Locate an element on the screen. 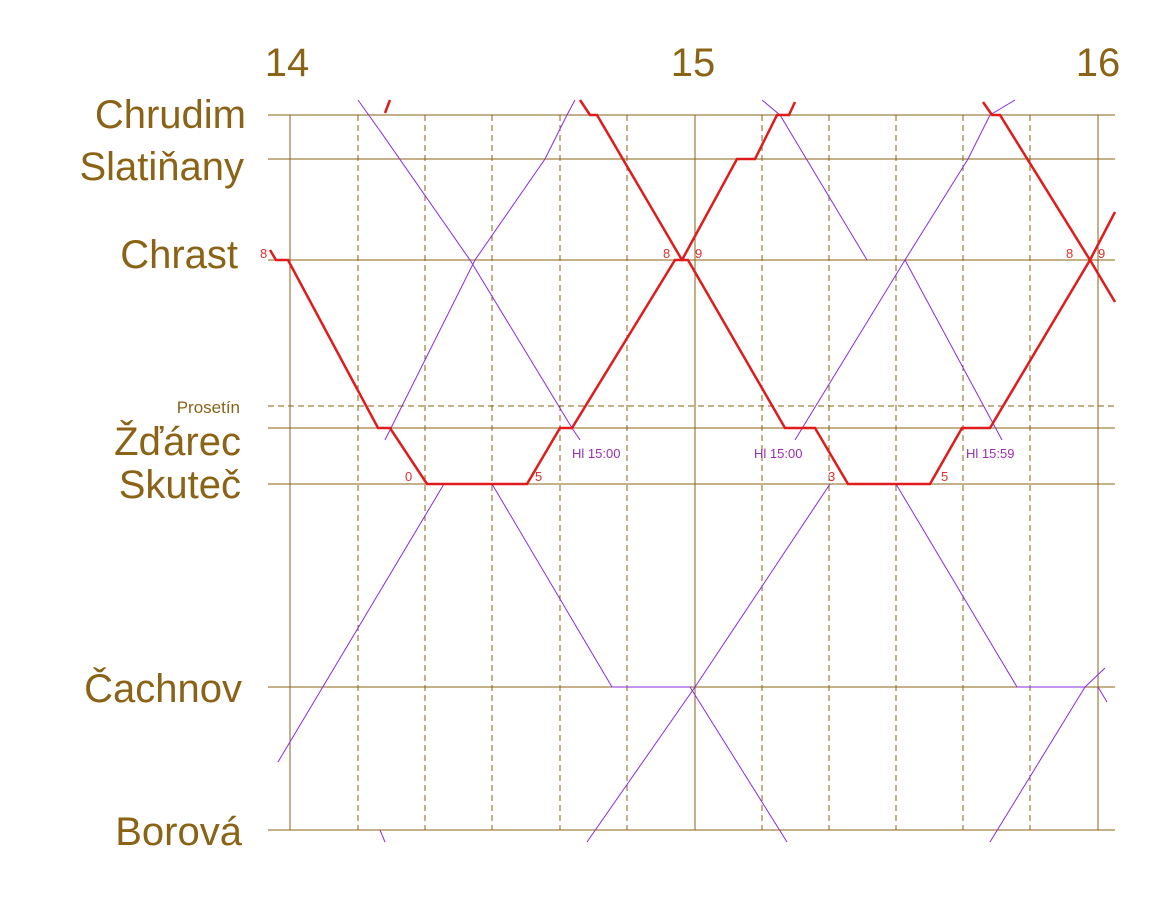 This screenshot has width=1174, height=903. train-number: 3 is located at coordinates (831, 476).